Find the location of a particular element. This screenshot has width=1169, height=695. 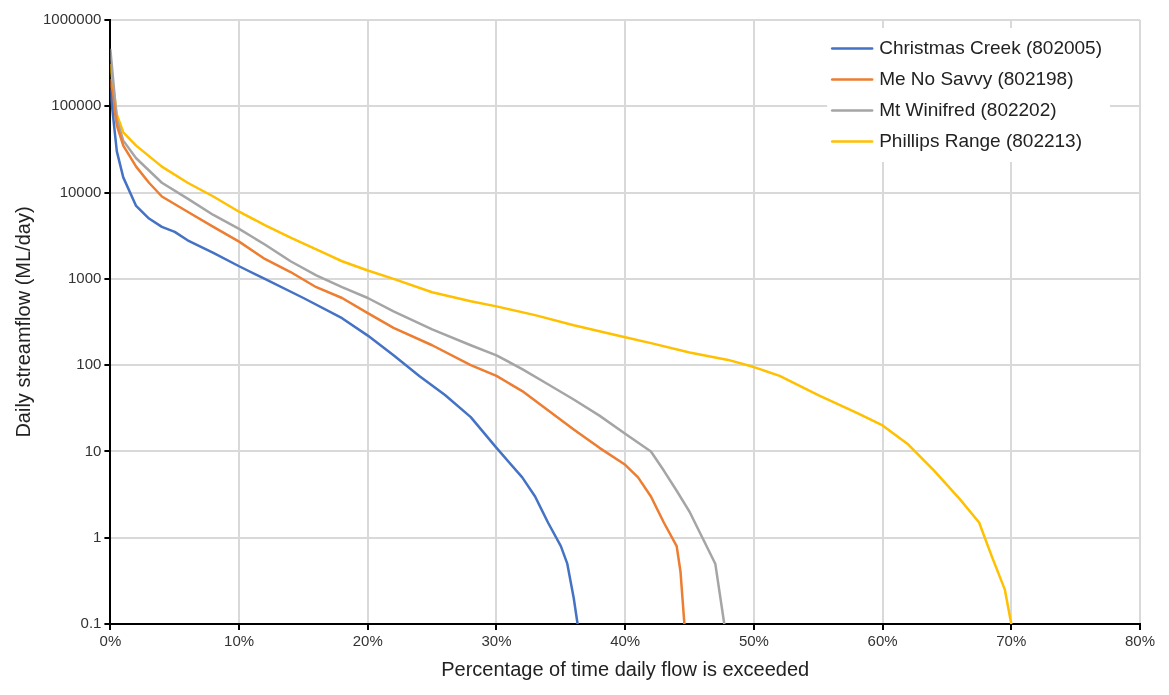

y-tick-label: 1000000 is located at coordinates (72, 19).